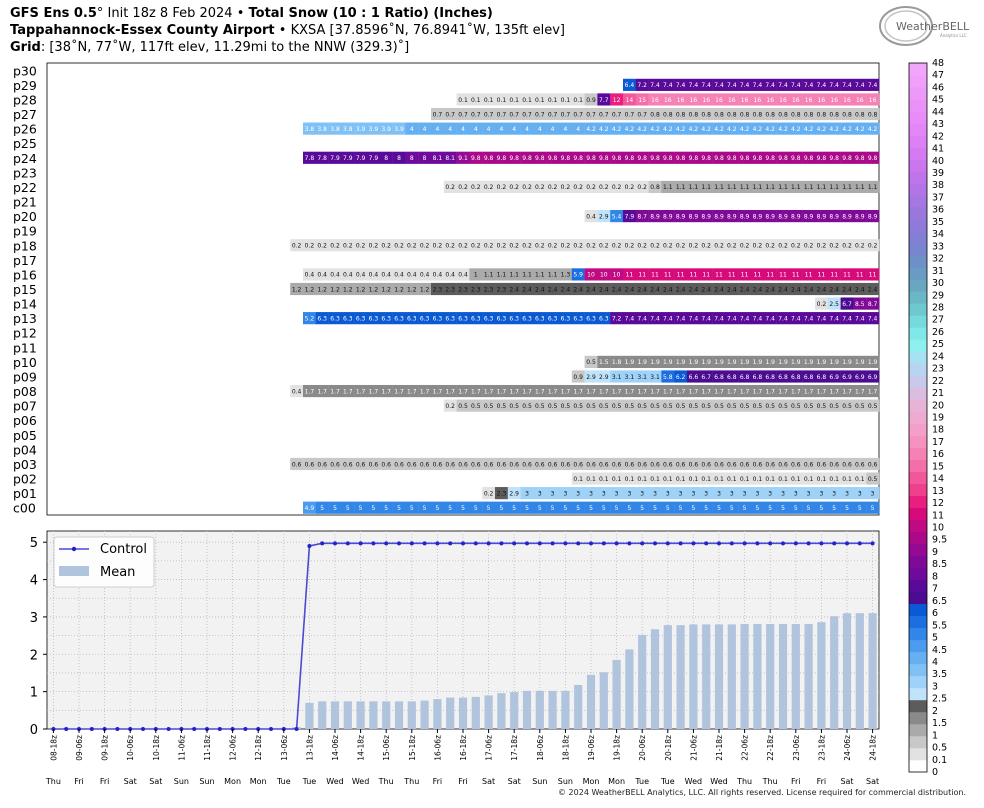 This screenshot has height=808, width=984. What do you see at coordinates (540, 129) in the screenshot?
I see `heatmap-cell-label: 4` at bounding box center [540, 129].